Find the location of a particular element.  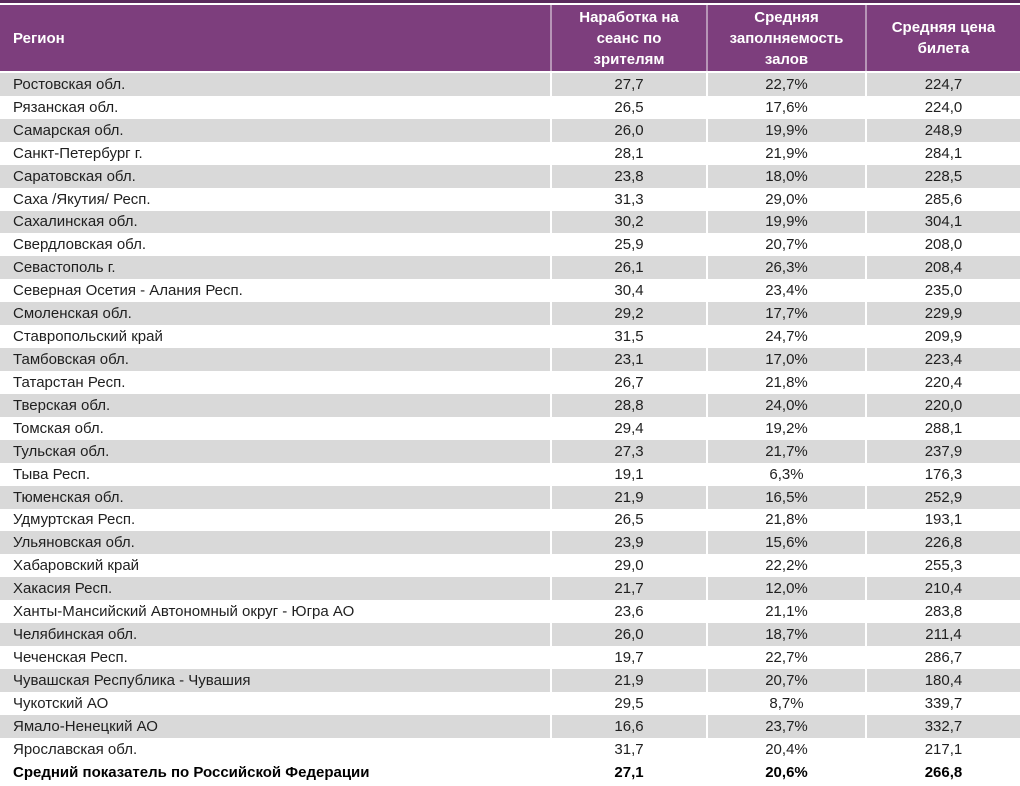

value-cell: 226,8 is located at coordinates (943, 543).